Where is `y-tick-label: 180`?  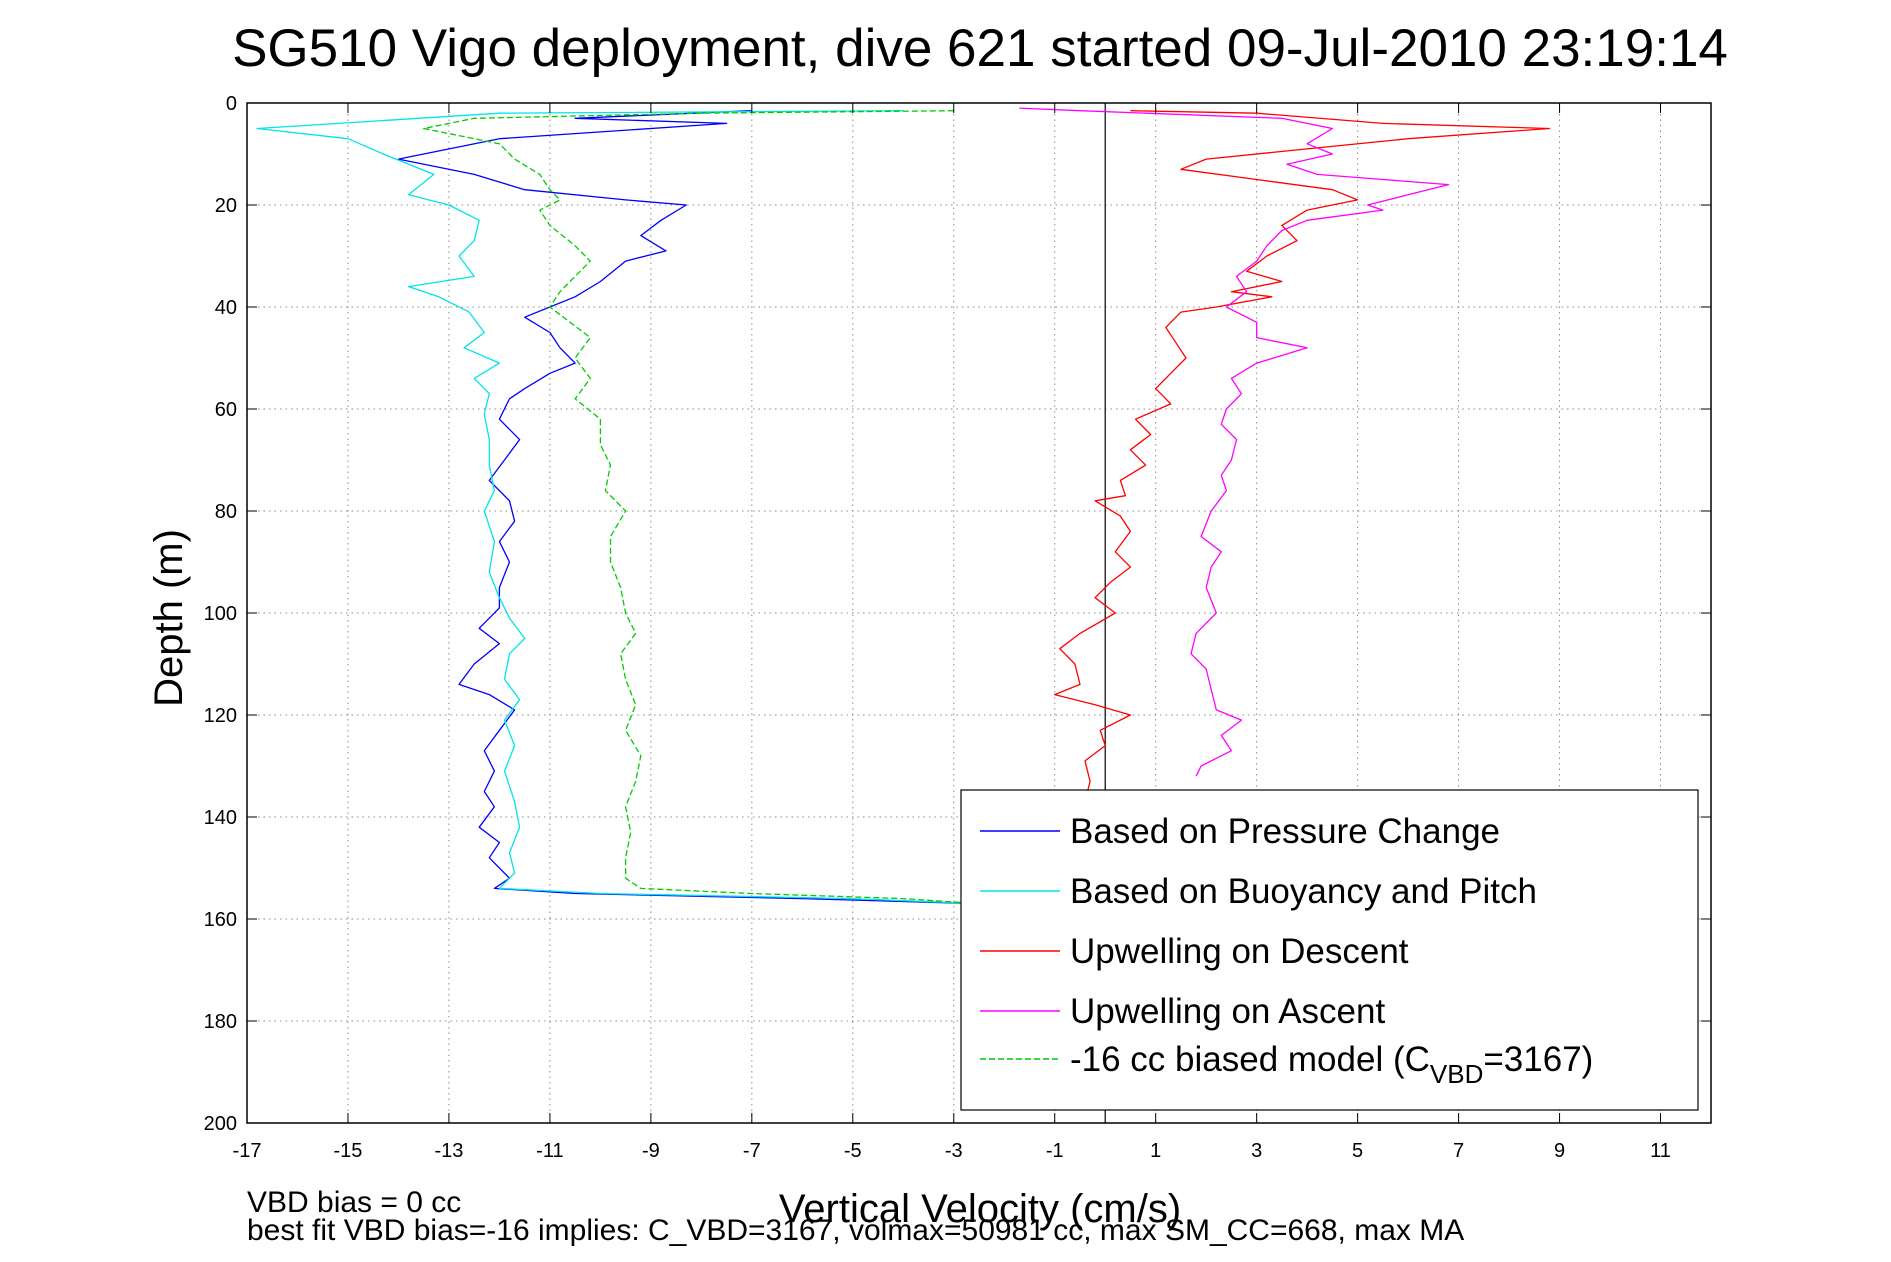
y-tick-label: 180 is located at coordinates (220, 1022).